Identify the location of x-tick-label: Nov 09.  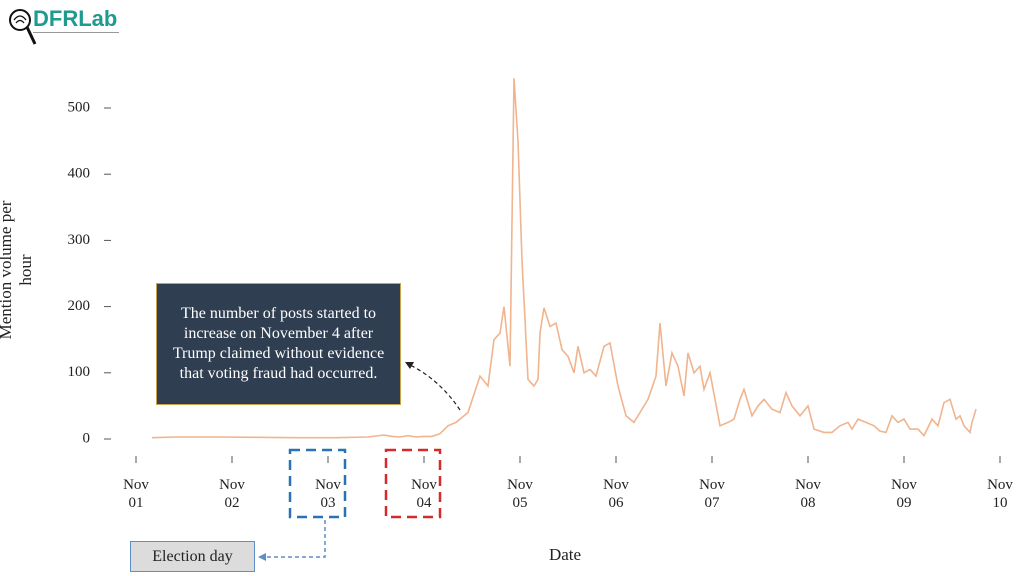
(904, 494).